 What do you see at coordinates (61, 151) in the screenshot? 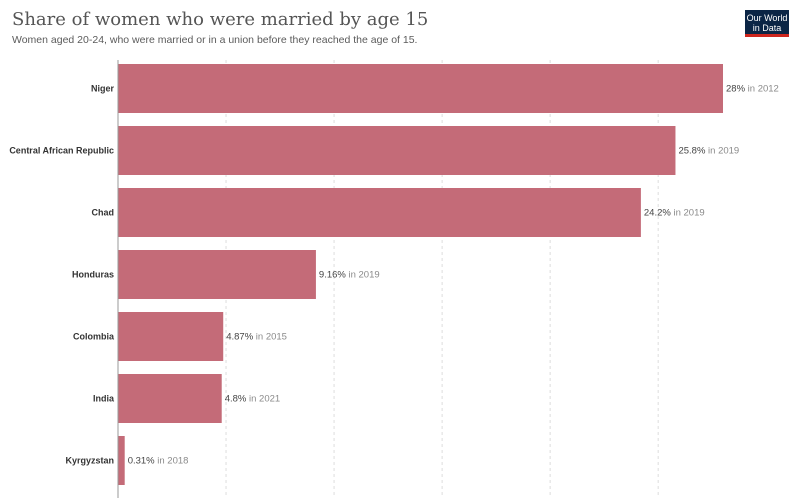
I see `category-label: Central African Republic` at bounding box center [61, 151].